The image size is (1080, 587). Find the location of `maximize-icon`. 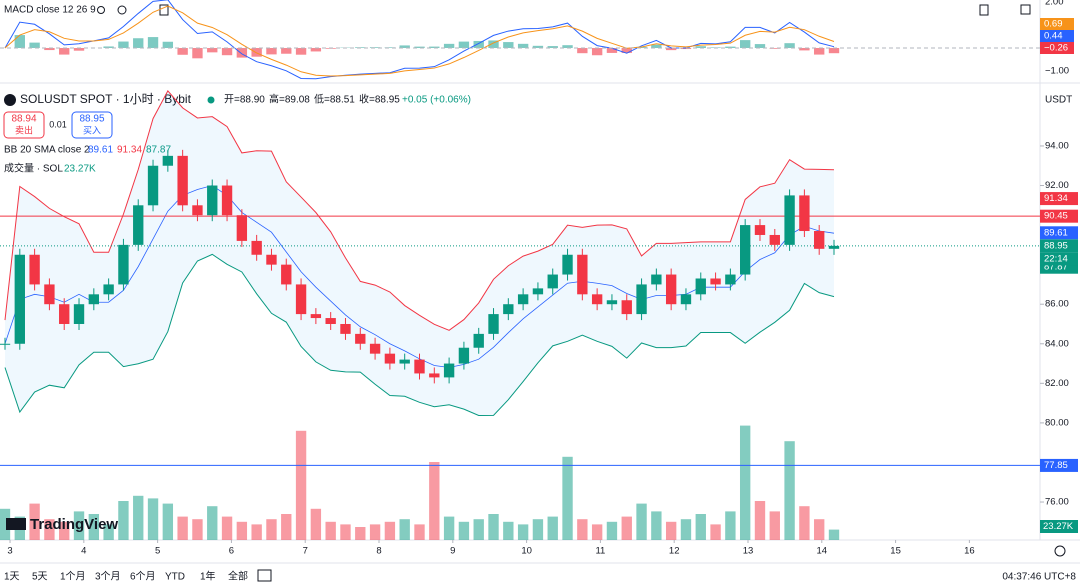

maximize-icon is located at coordinates (1025, 9).